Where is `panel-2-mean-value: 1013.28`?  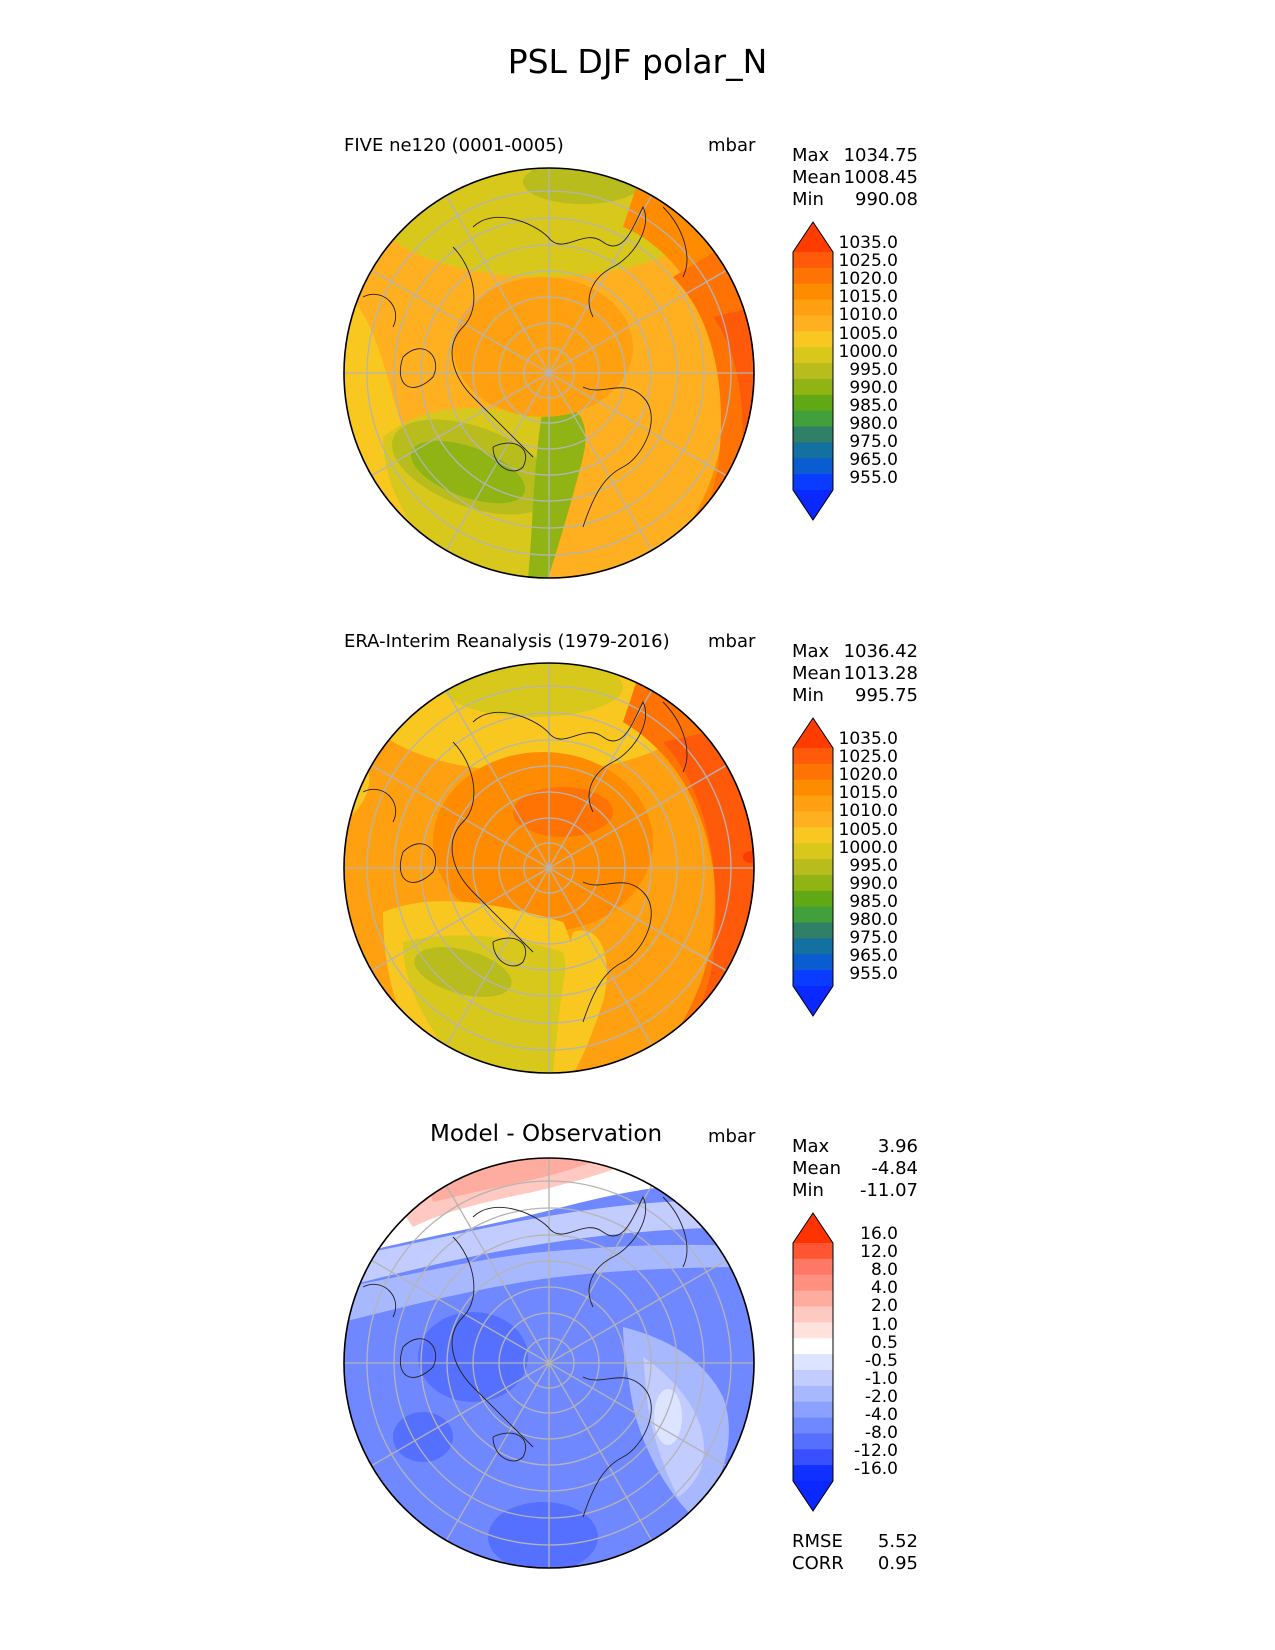 panel-2-mean-value: 1013.28 is located at coordinates (880, 673).